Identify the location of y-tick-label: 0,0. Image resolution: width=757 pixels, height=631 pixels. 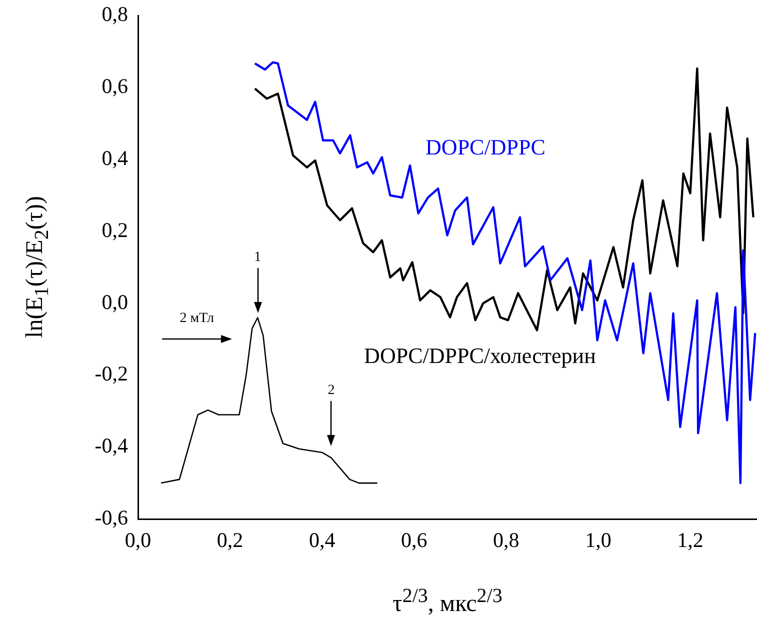
(115, 302).